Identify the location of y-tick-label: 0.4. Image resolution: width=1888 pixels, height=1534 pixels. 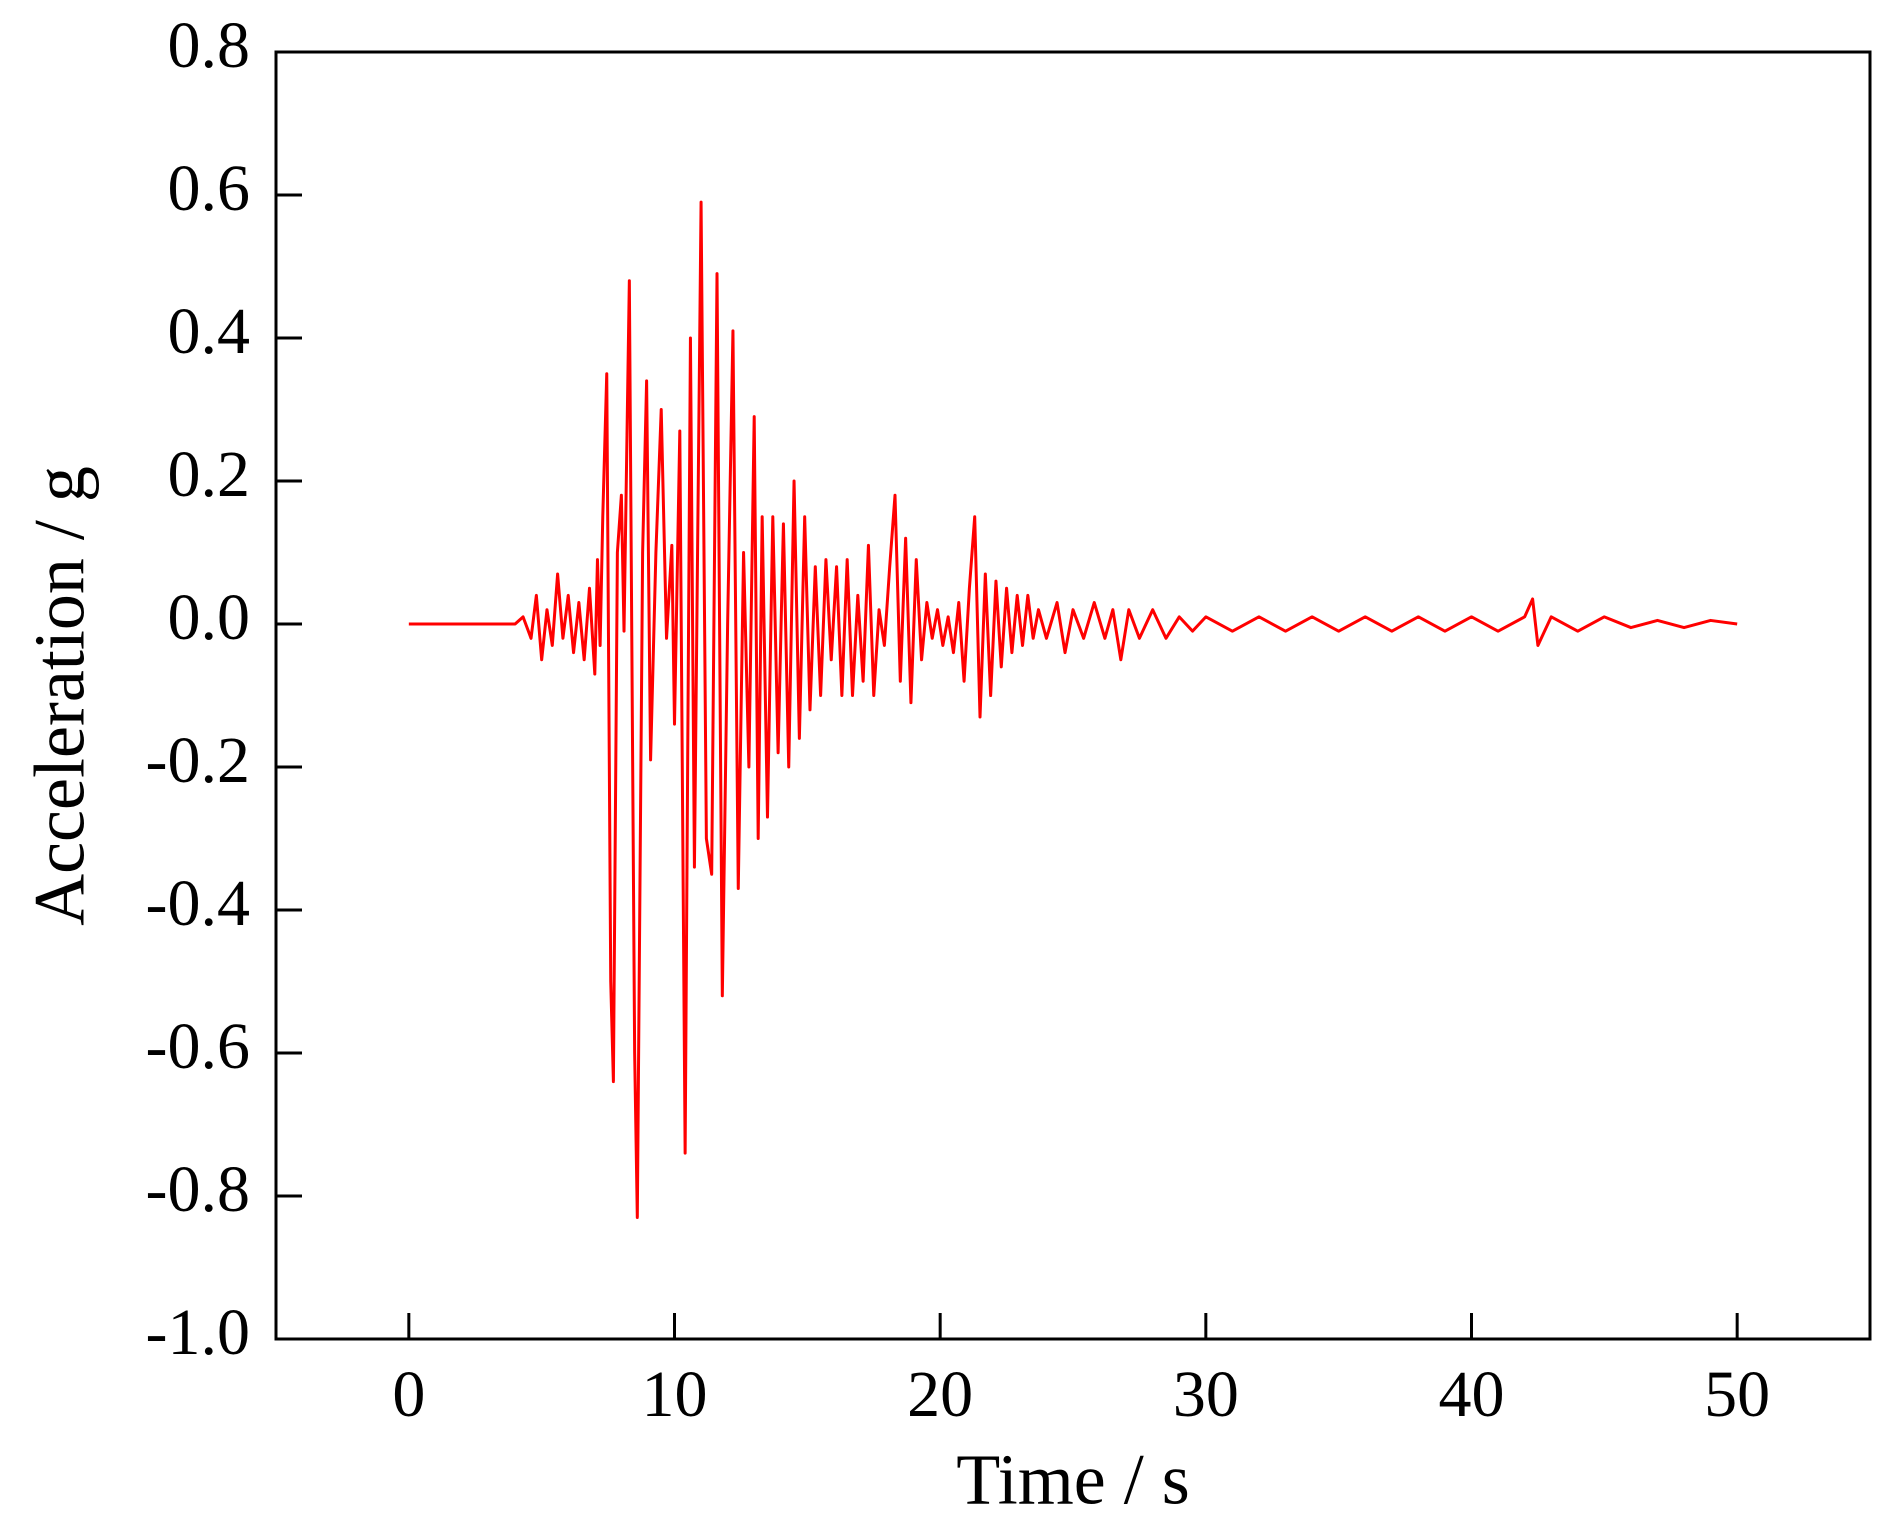
(209, 331).